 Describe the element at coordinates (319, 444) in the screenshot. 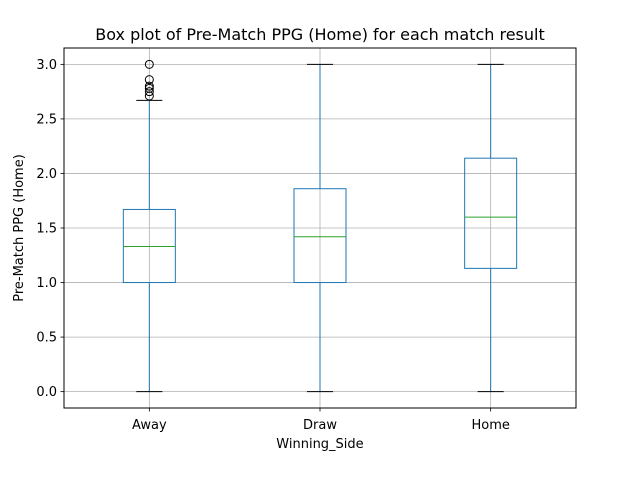

I see `x-axis-label: Winning_Side` at that location.